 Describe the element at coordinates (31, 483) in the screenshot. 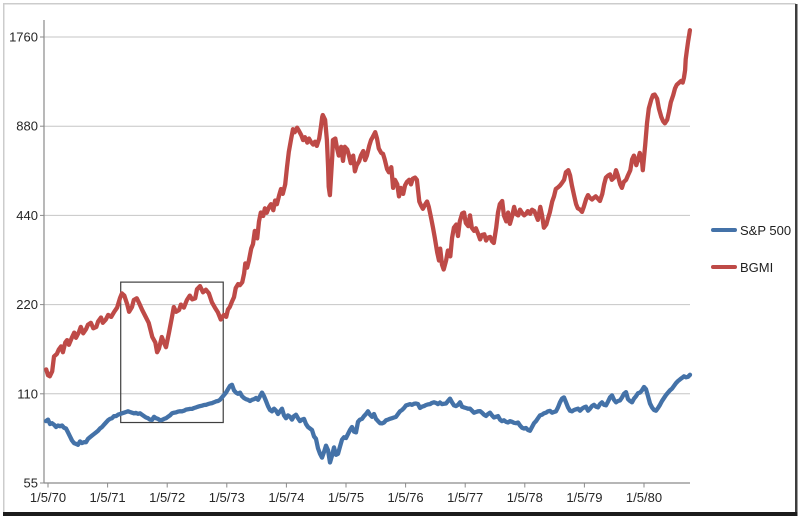

I see `y-axis-tick-label: 55` at that location.